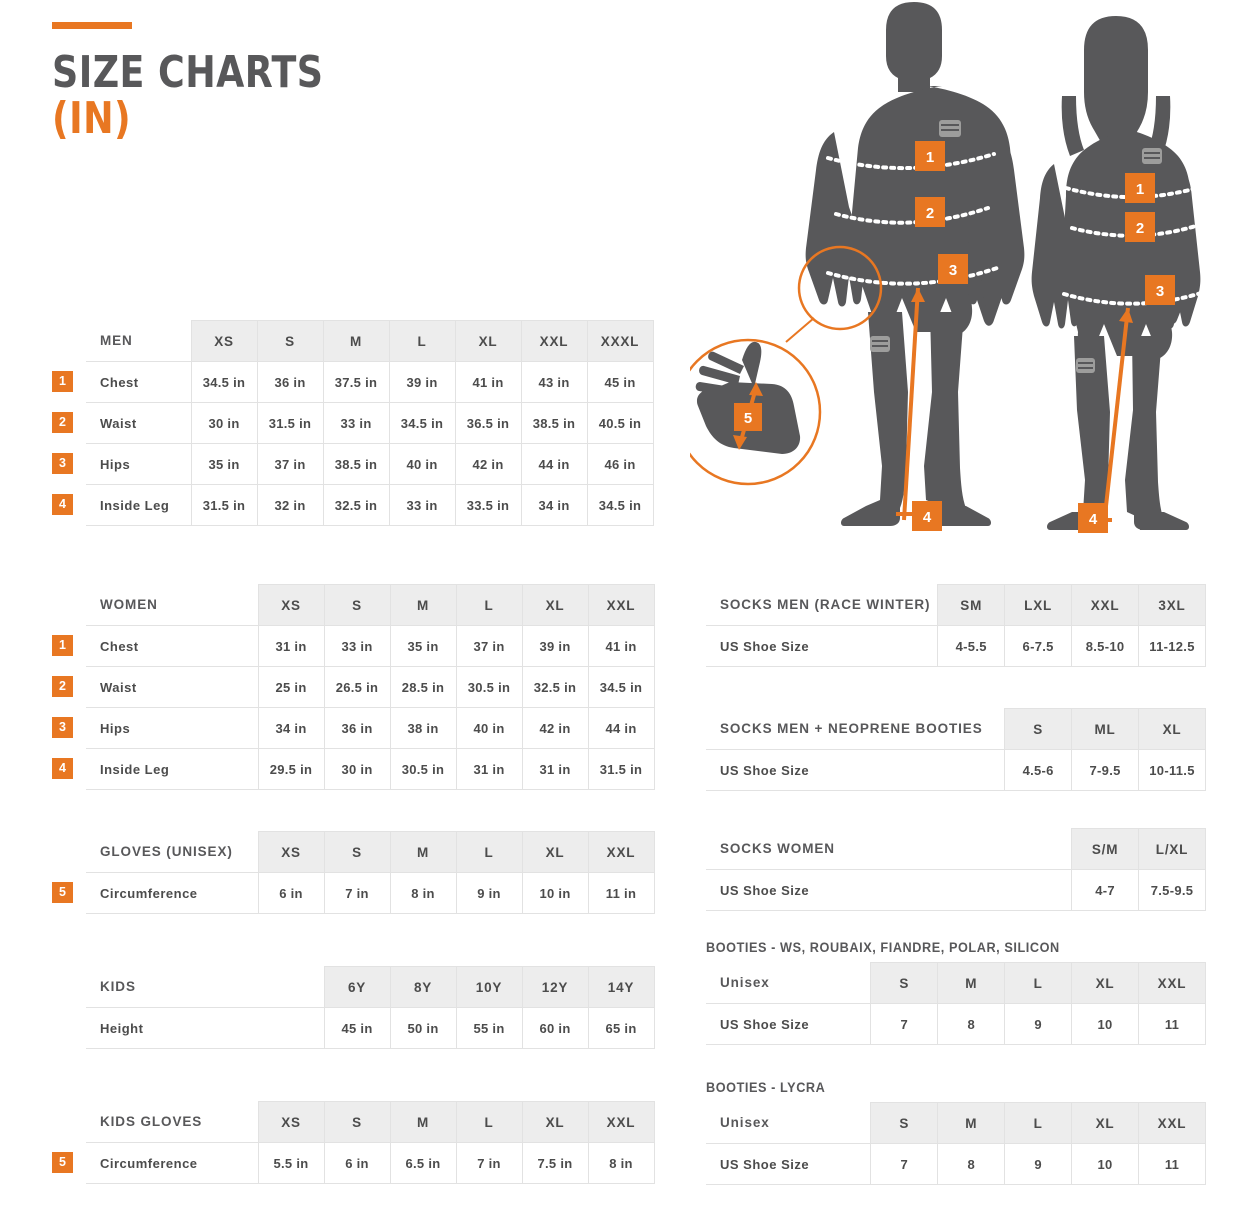  What do you see at coordinates (357, 728) in the screenshot?
I see `table-cell: 36 in` at bounding box center [357, 728].